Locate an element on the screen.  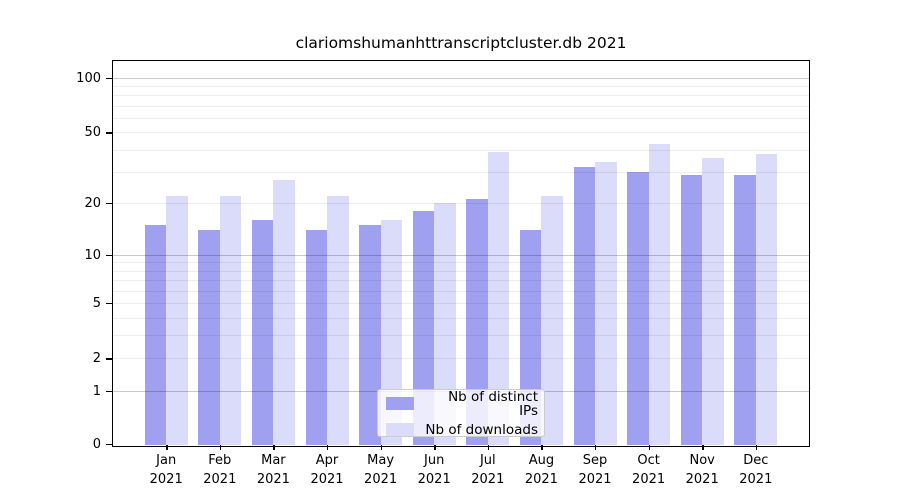
y-tick-label: 5 is located at coordinates (96, 304).